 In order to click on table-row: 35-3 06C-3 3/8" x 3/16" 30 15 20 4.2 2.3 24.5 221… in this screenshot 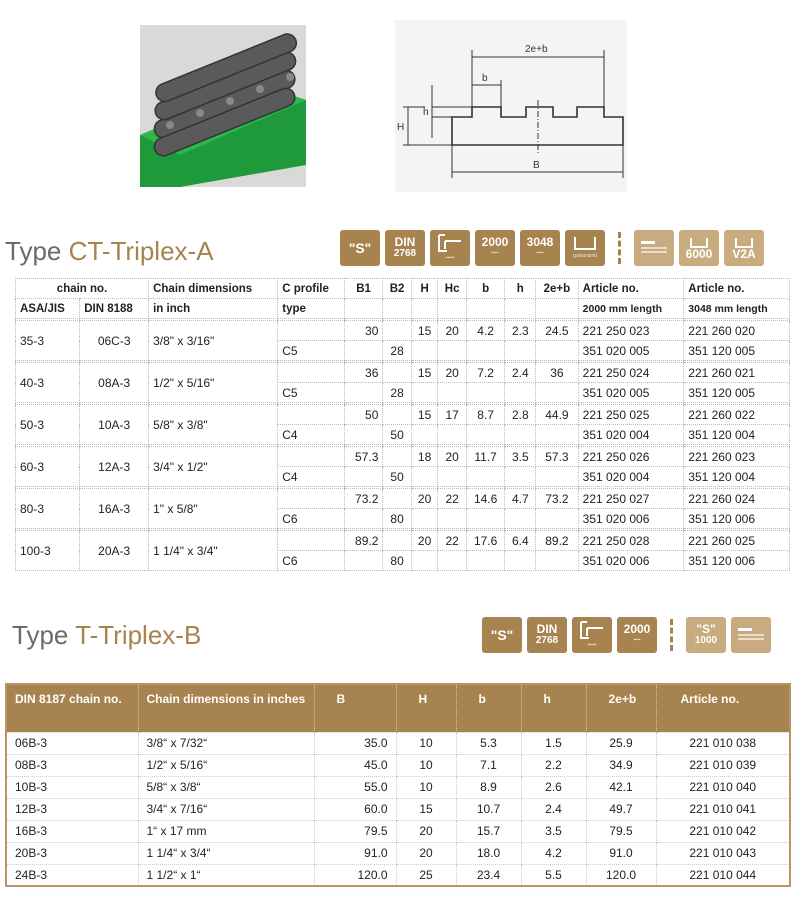, I will do `click(402, 340)`.